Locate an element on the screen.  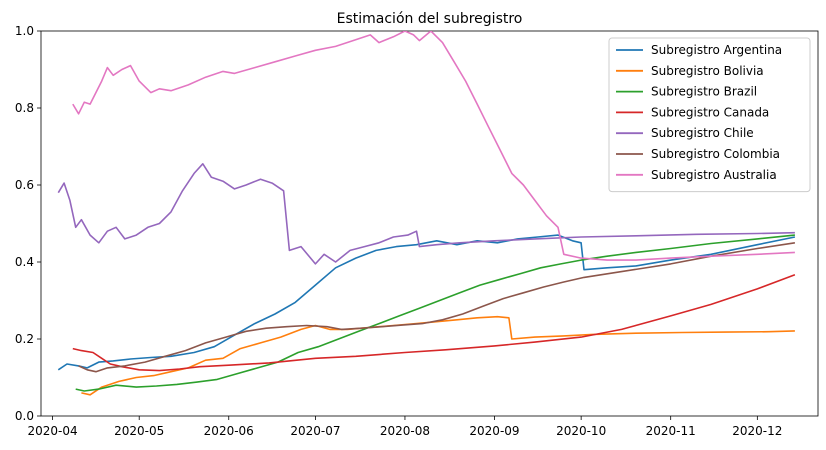
legend-box is located at coordinates (709, 115).